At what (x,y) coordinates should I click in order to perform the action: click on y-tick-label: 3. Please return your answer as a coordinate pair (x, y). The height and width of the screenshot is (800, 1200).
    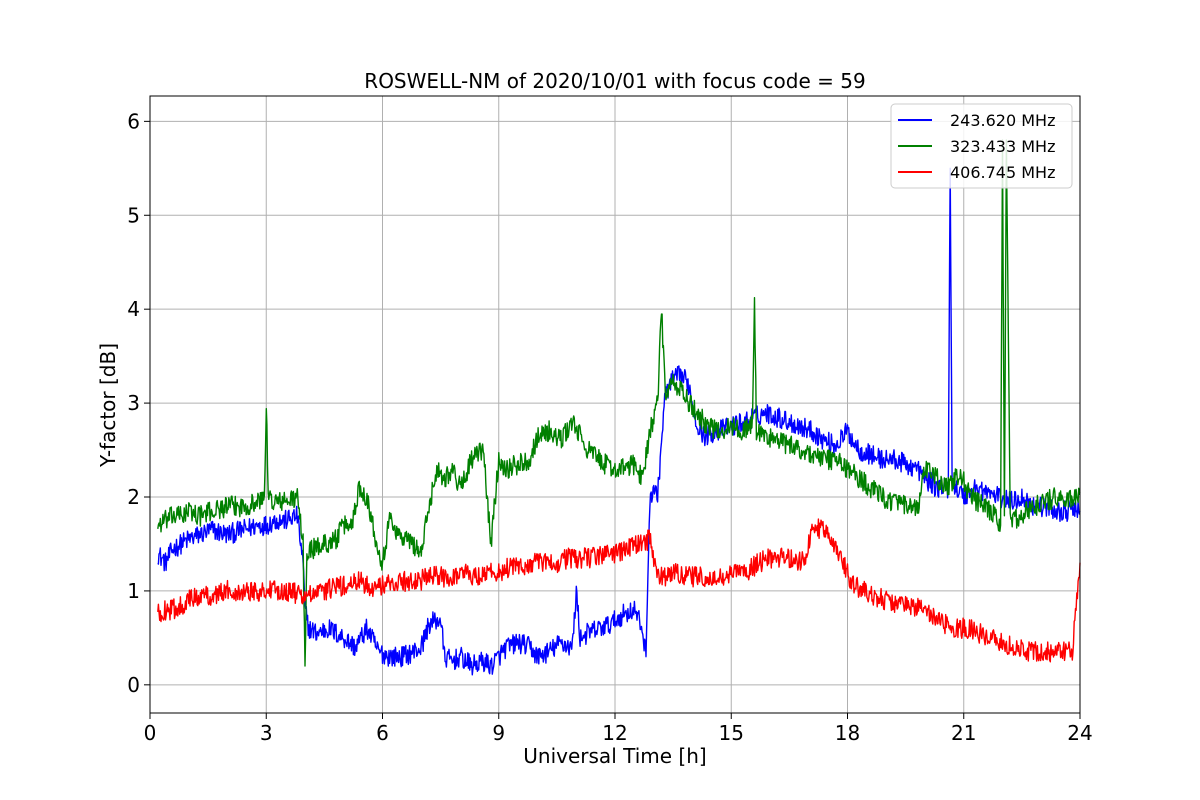
    Looking at the image, I should click on (133, 403).